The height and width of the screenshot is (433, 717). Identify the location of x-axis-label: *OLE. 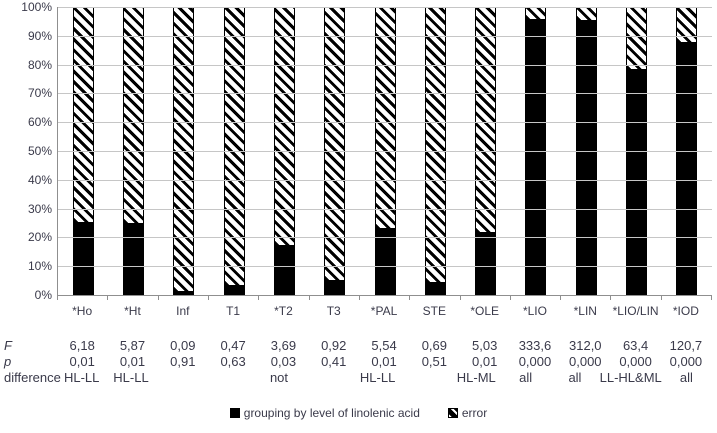
(484, 311).